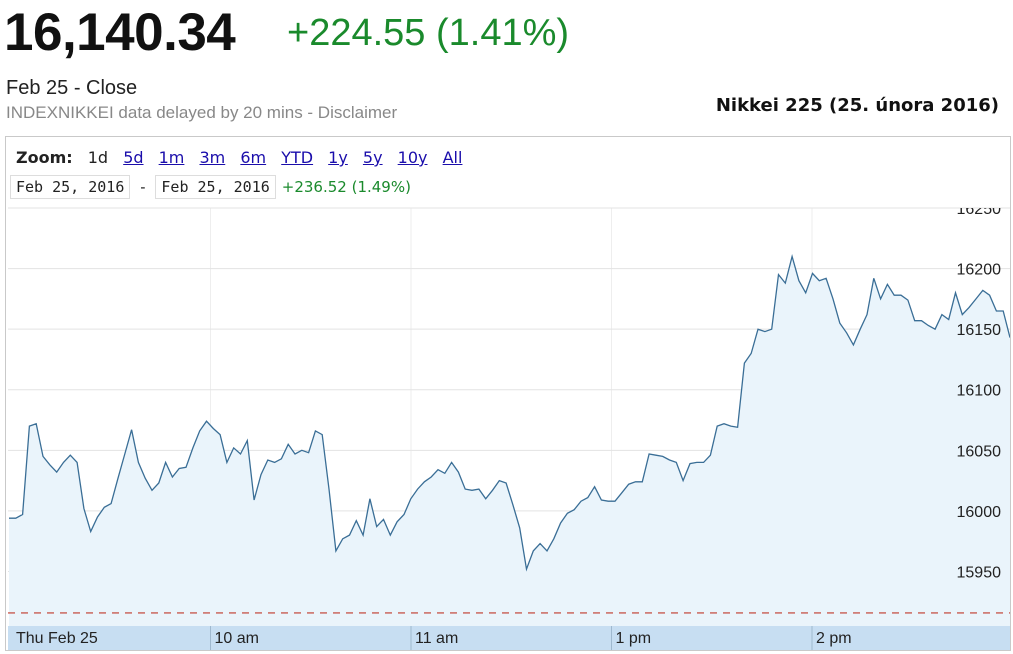  What do you see at coordinates (237, 638) in the screenshot?
I see `x-tick-label: 10 am` at bounding box center [237, 638].